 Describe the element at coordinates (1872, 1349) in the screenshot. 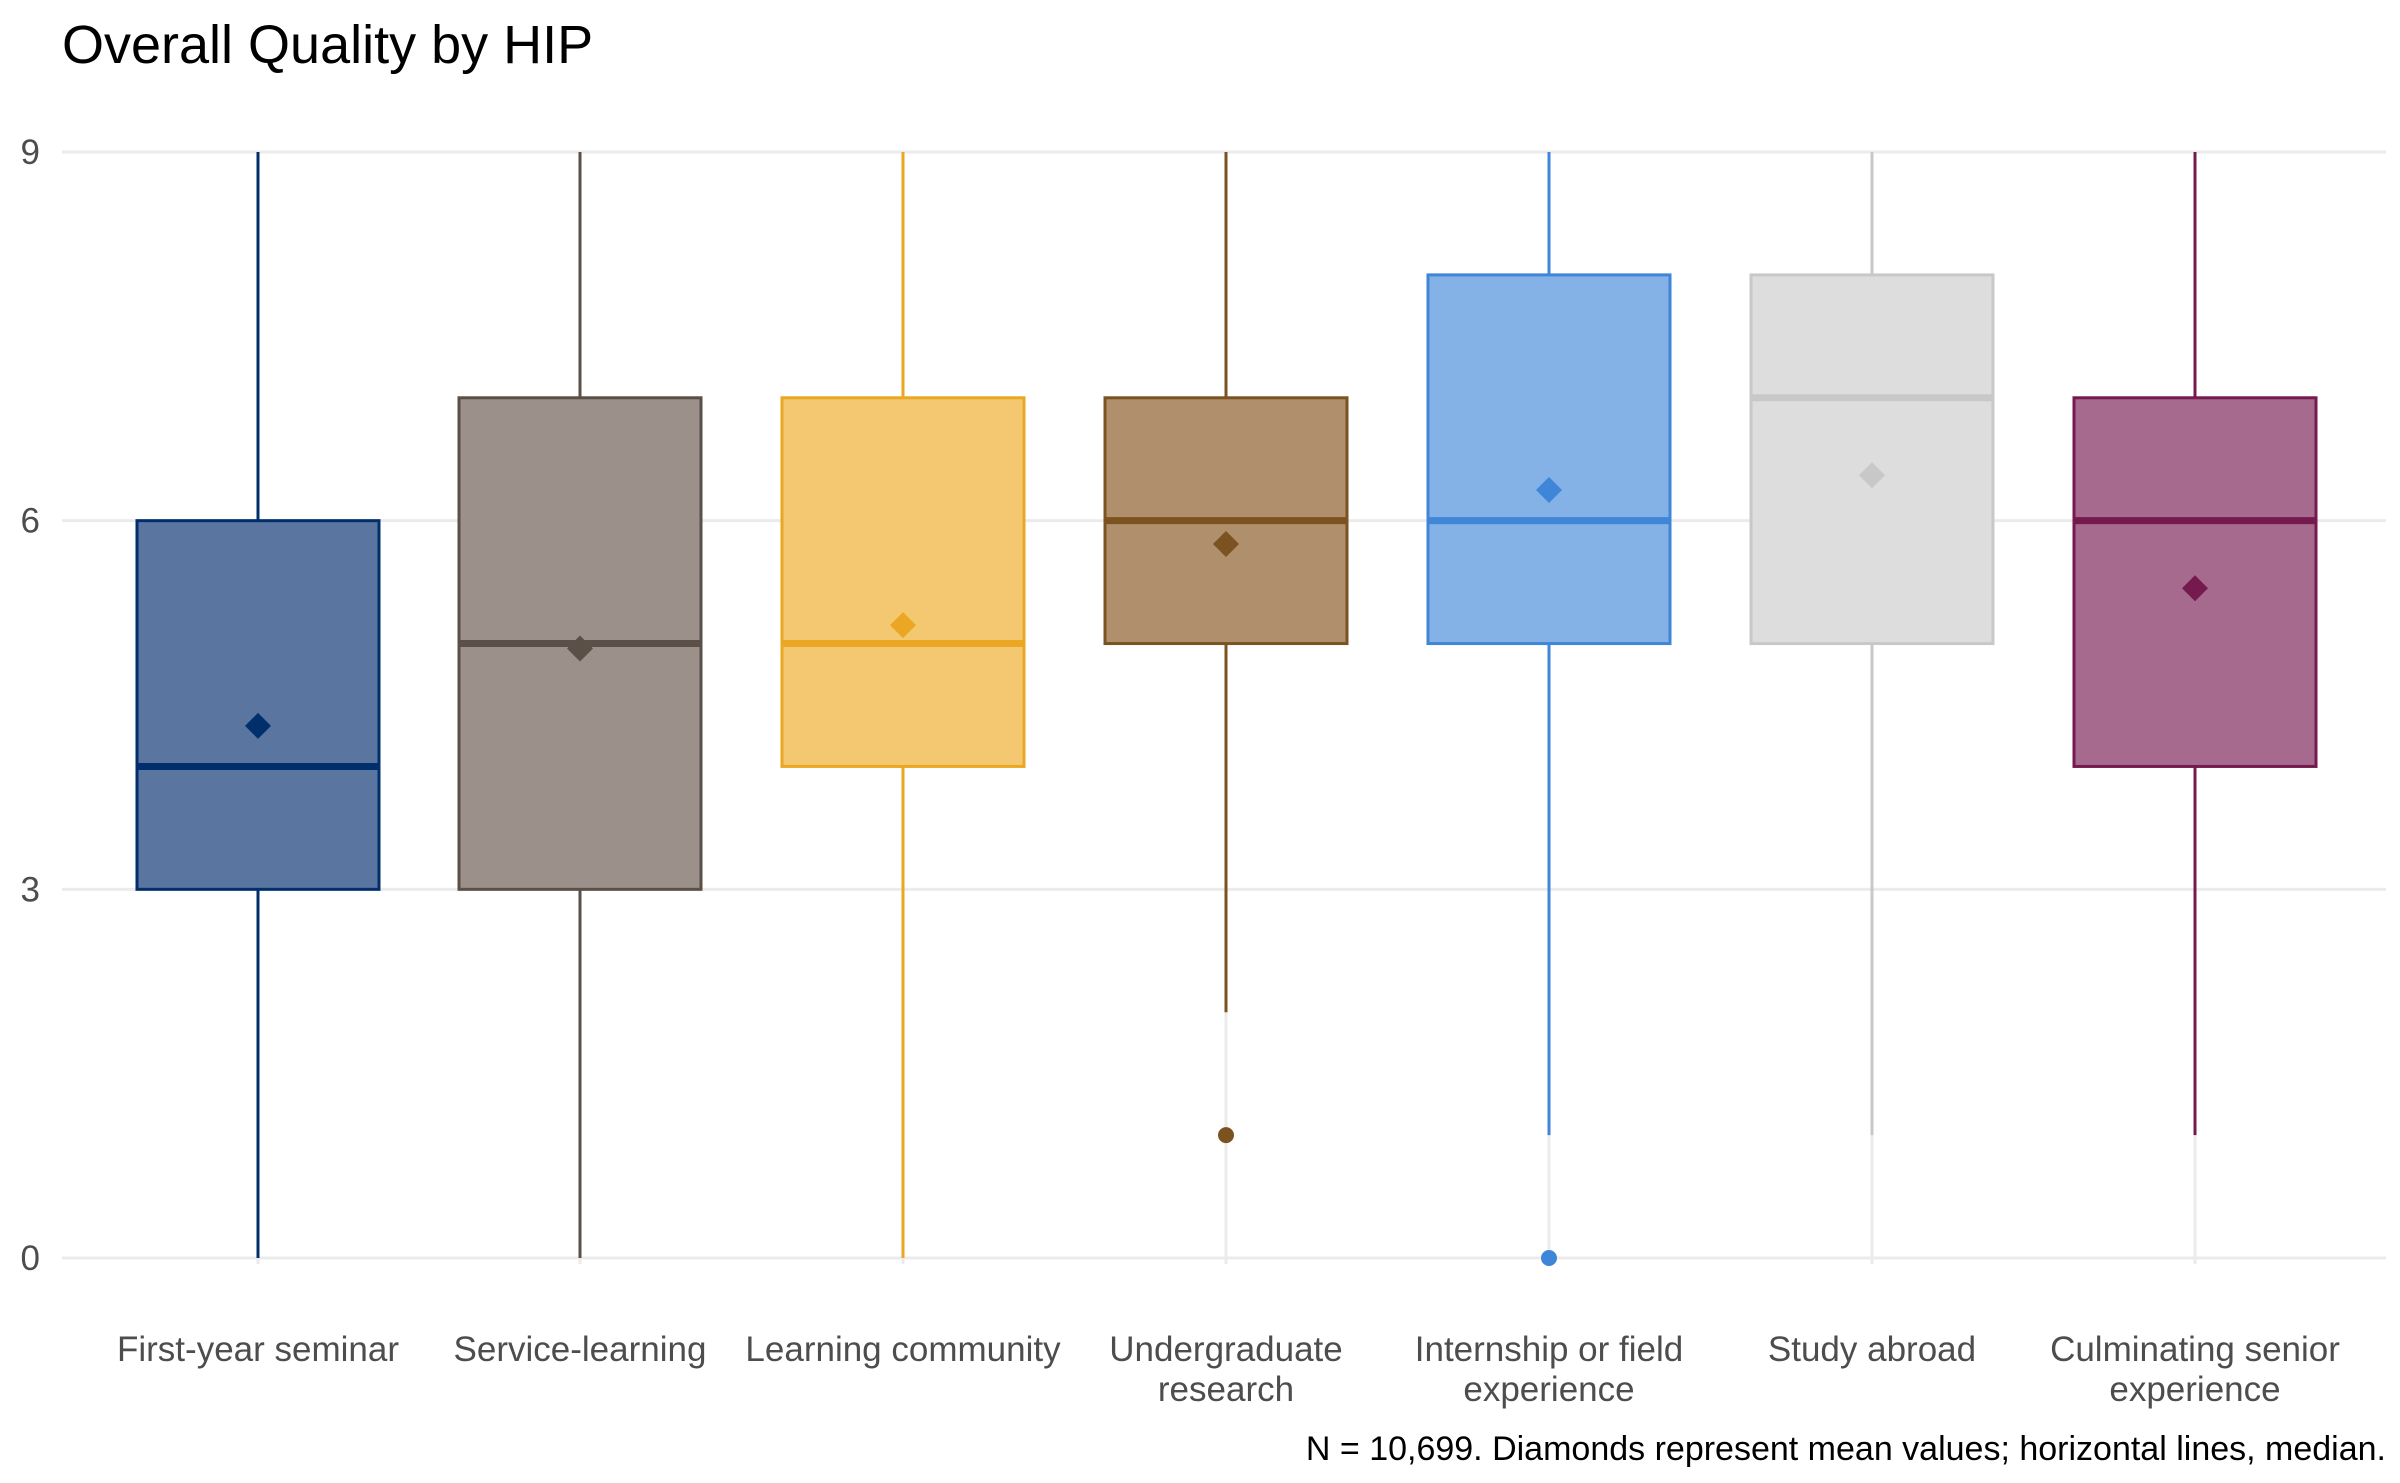

I see `x-tick-label: Study abroad` at that location.